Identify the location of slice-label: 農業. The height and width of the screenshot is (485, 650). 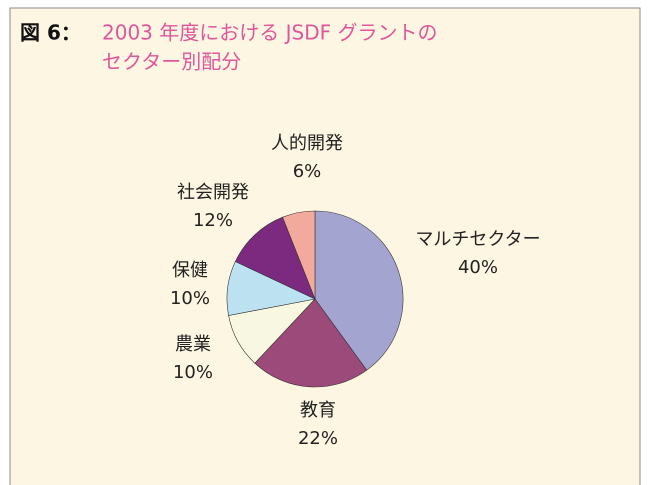
(193, 344).